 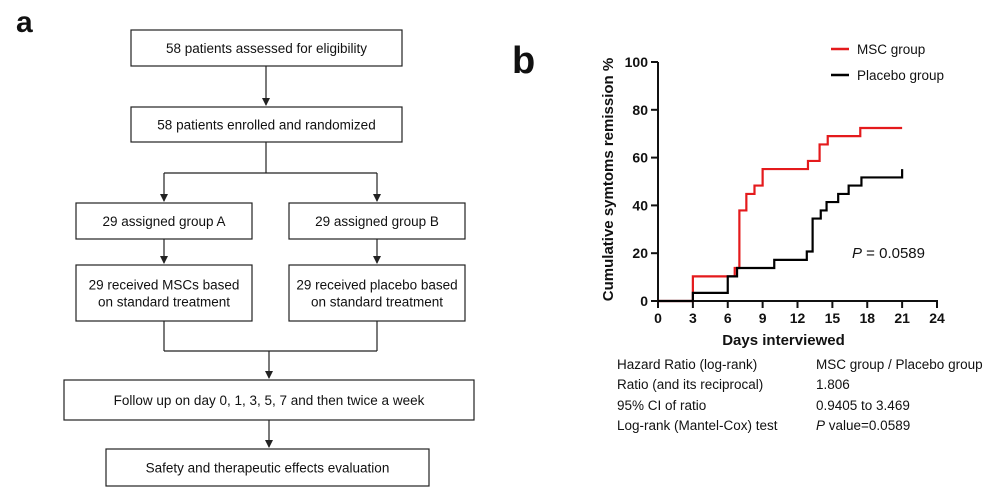 I want to click on y-tick-label: 0, so click(x=644, y=301).